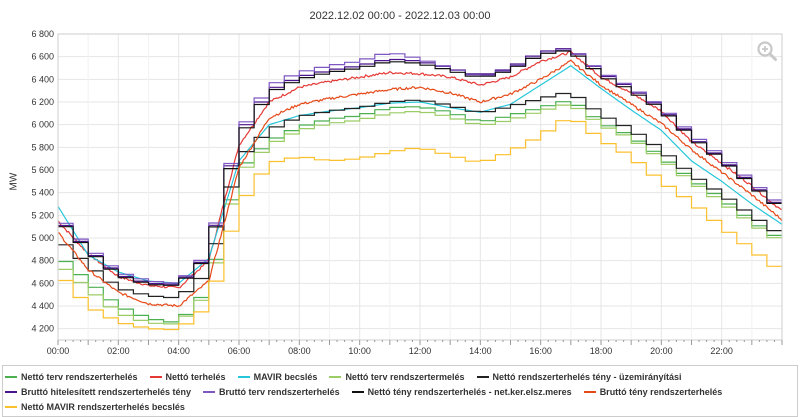 This screenshot has height=417, width=800. What do you see at coordinates (118, 351) in the screenshot?
I see `x-tick-label: 02:00` at bounding box center [118, 351].